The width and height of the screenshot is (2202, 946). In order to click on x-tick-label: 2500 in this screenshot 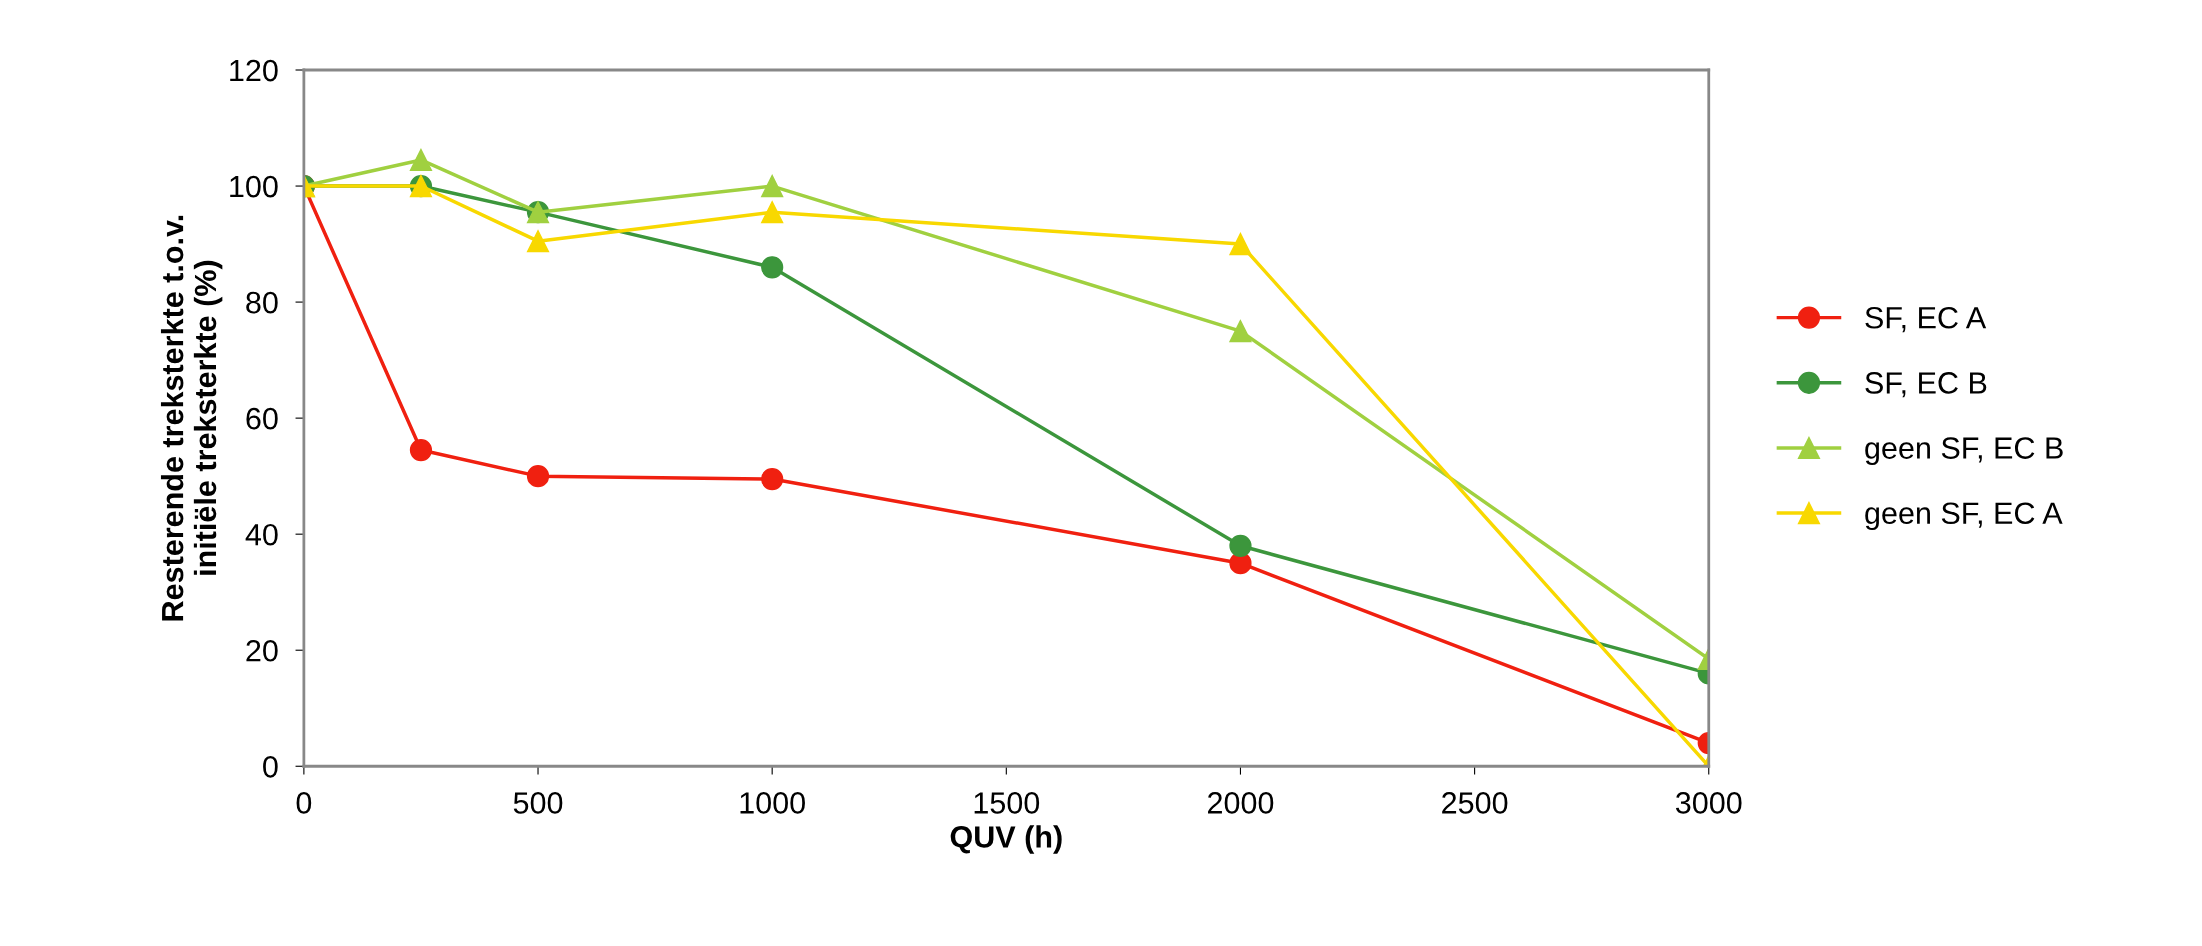, I will do `click(1475, 803)`.